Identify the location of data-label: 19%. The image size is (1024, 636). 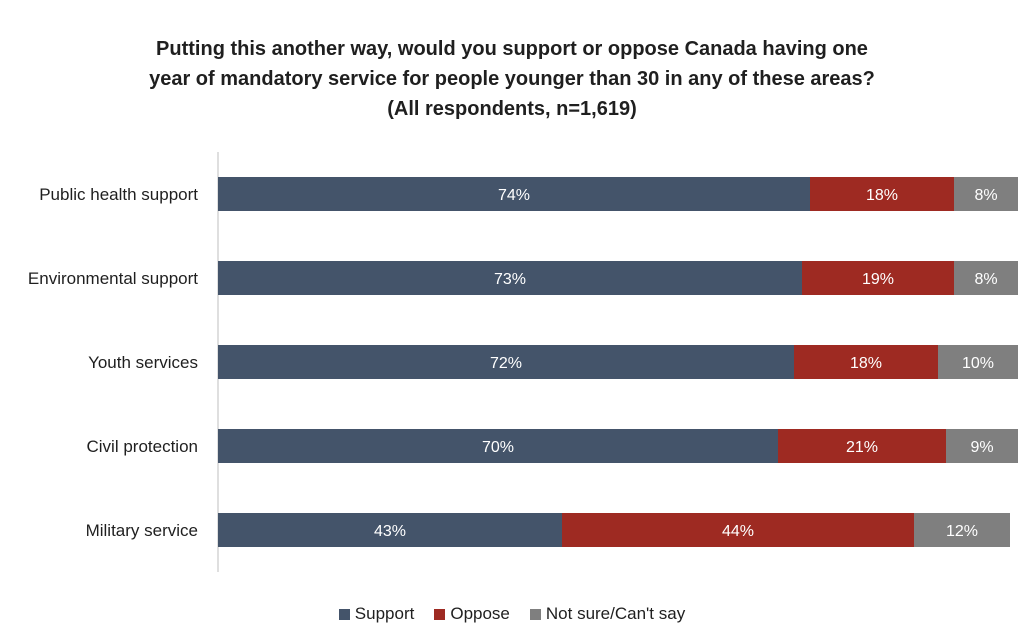
(878, 279).